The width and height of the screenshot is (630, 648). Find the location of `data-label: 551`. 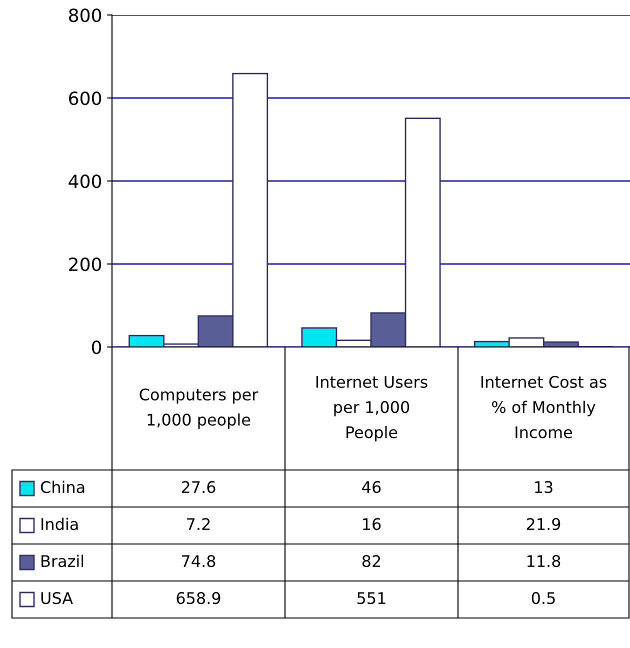

data-label: 551 is located at coordinates (371, 598).